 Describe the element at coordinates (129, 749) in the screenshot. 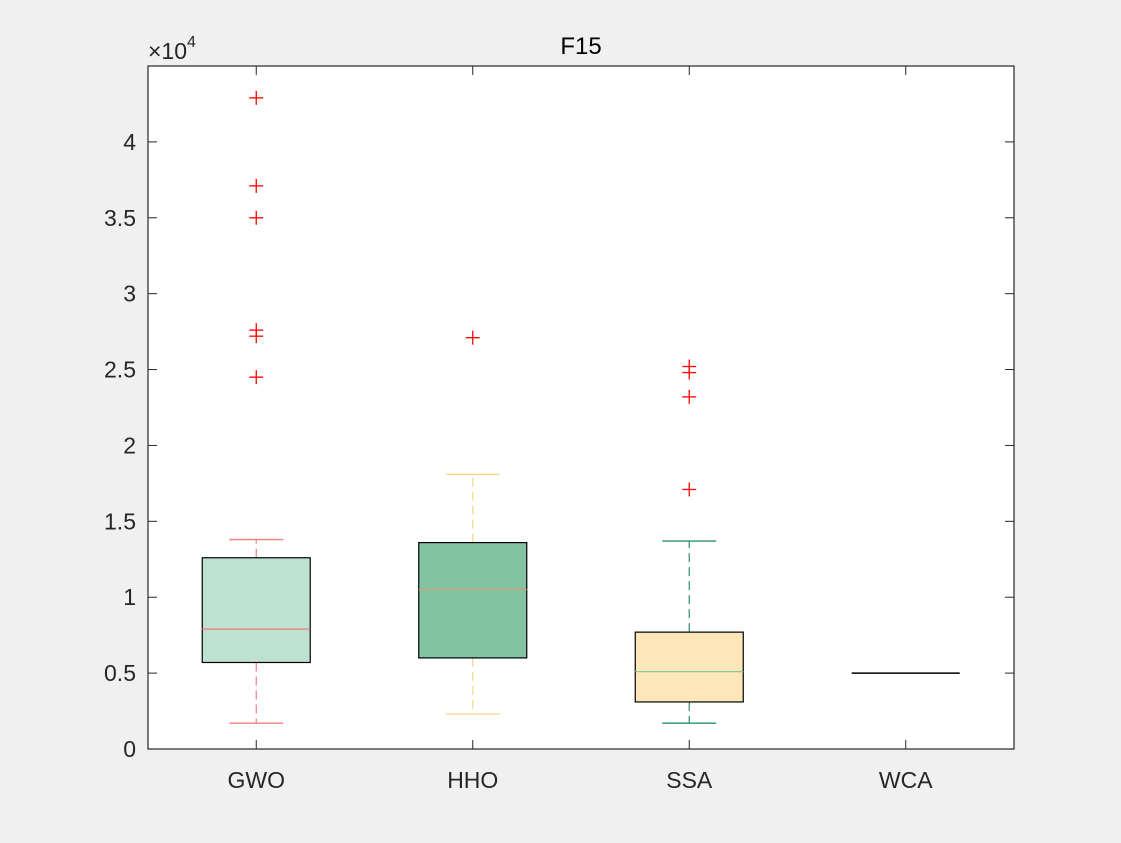

I see `y-tick-label: 0` at that location.